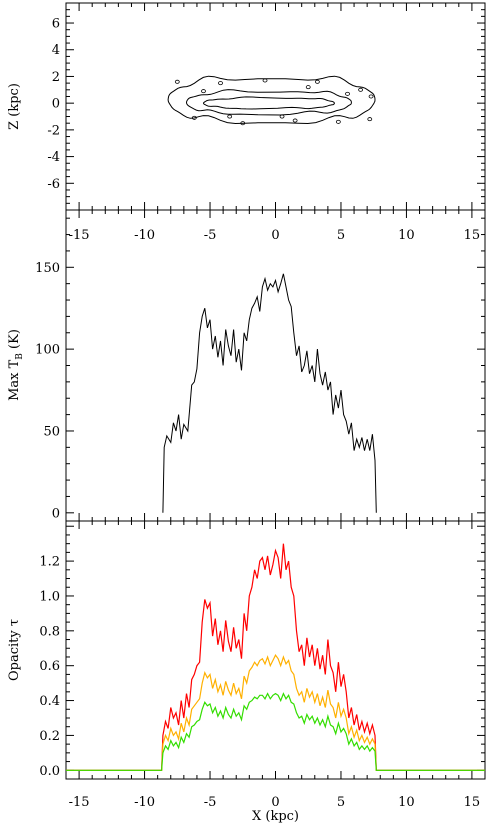 This screenshot has height=828, width=490. Describe the element at coordinates (49, 701) in the screenshot. I see `y-tick-label: 0.4` at that location.